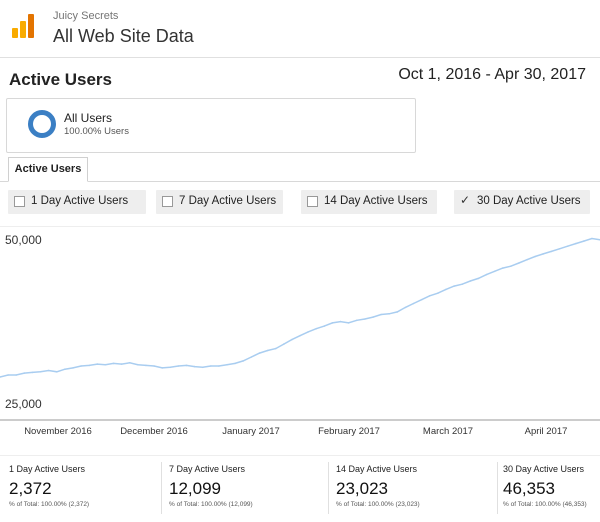  I want to click on account-name: Juicy Secrets, so click(86, 16).